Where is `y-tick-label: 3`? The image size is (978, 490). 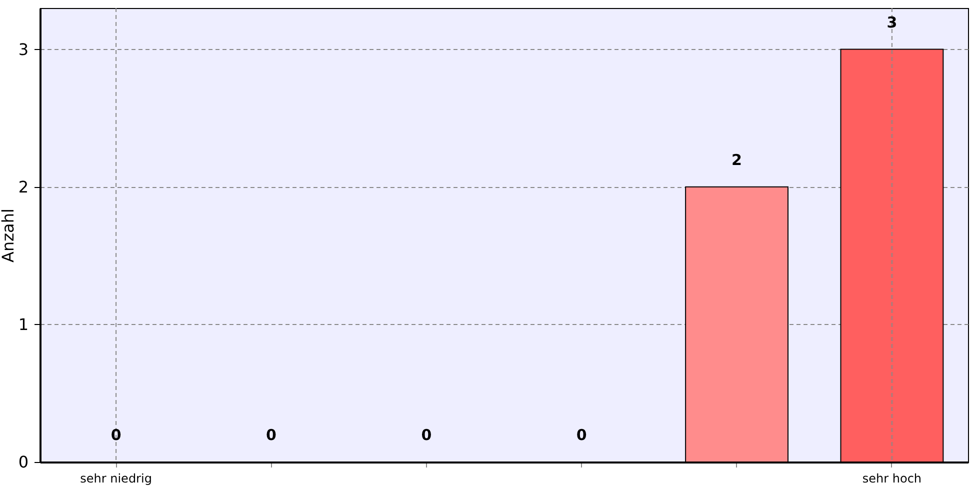
y-tick-label: 3 is located at coordinates (23, 49).